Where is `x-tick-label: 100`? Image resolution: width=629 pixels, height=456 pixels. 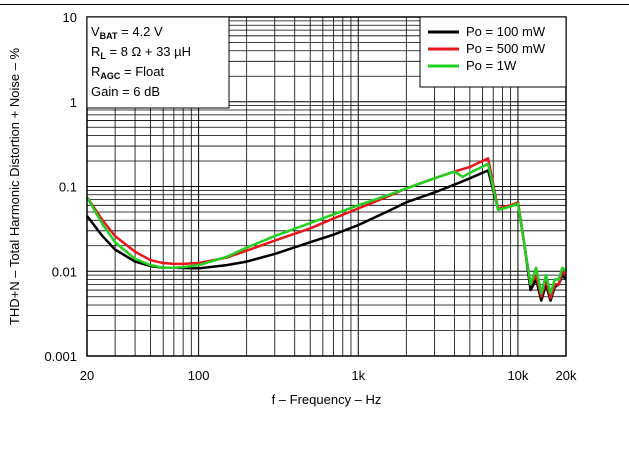 x-tick-label: 100 is located at coordinates (199, 375).